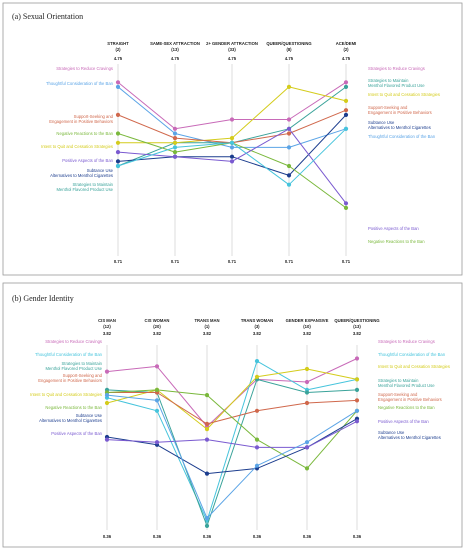 The height and width of the screenshot is (550, 466). What do you see at coordinates (77, 146) in the screenshot?
I see `legend-label-left: Intent to Quit and Cessation Strategies` at bounding box center [77, 146].